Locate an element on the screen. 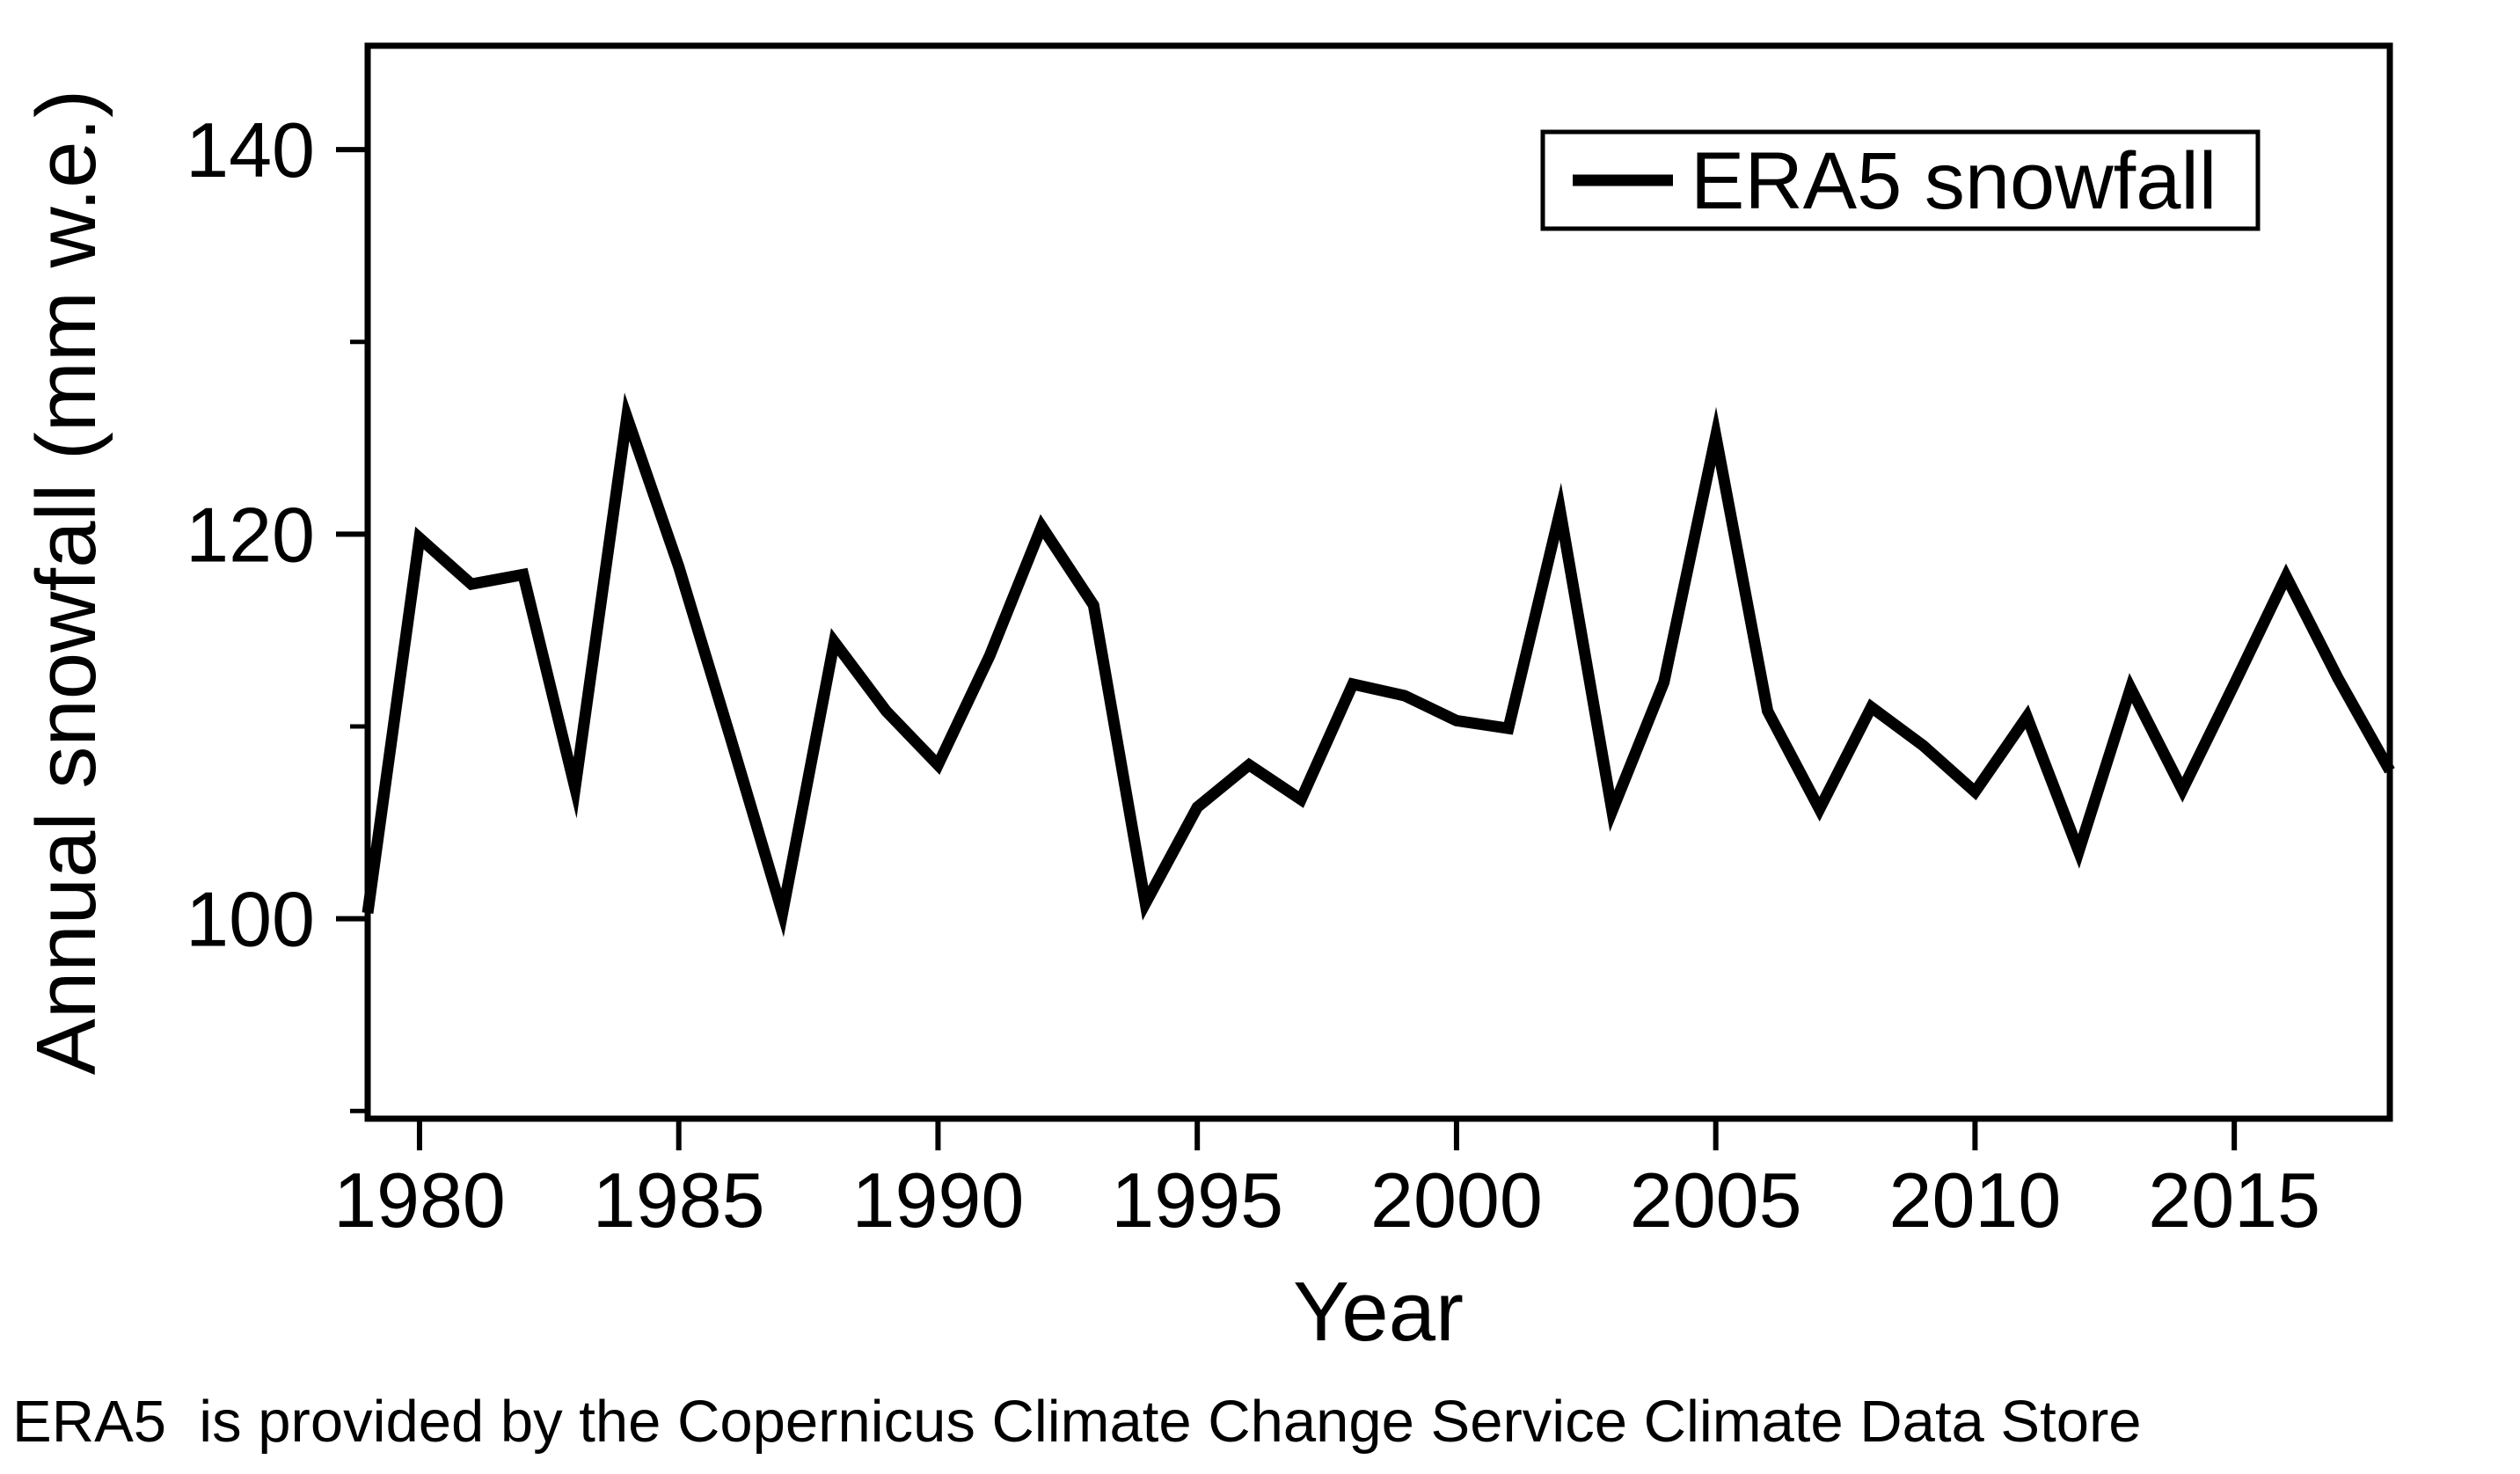 This screenshot has width=2520, height=1474. y-tick-label: 120 is located at coordinates (250, 534).